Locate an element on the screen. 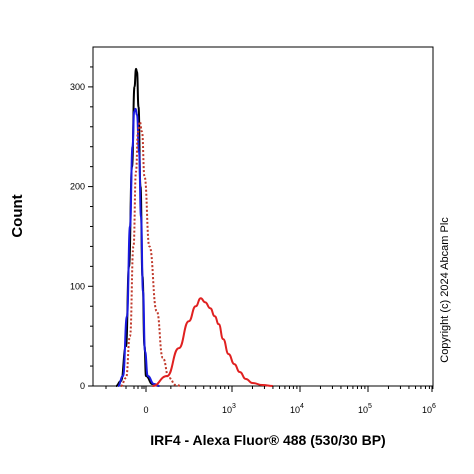  x-tick-label: 10³ is located at coordinates (229, 409).